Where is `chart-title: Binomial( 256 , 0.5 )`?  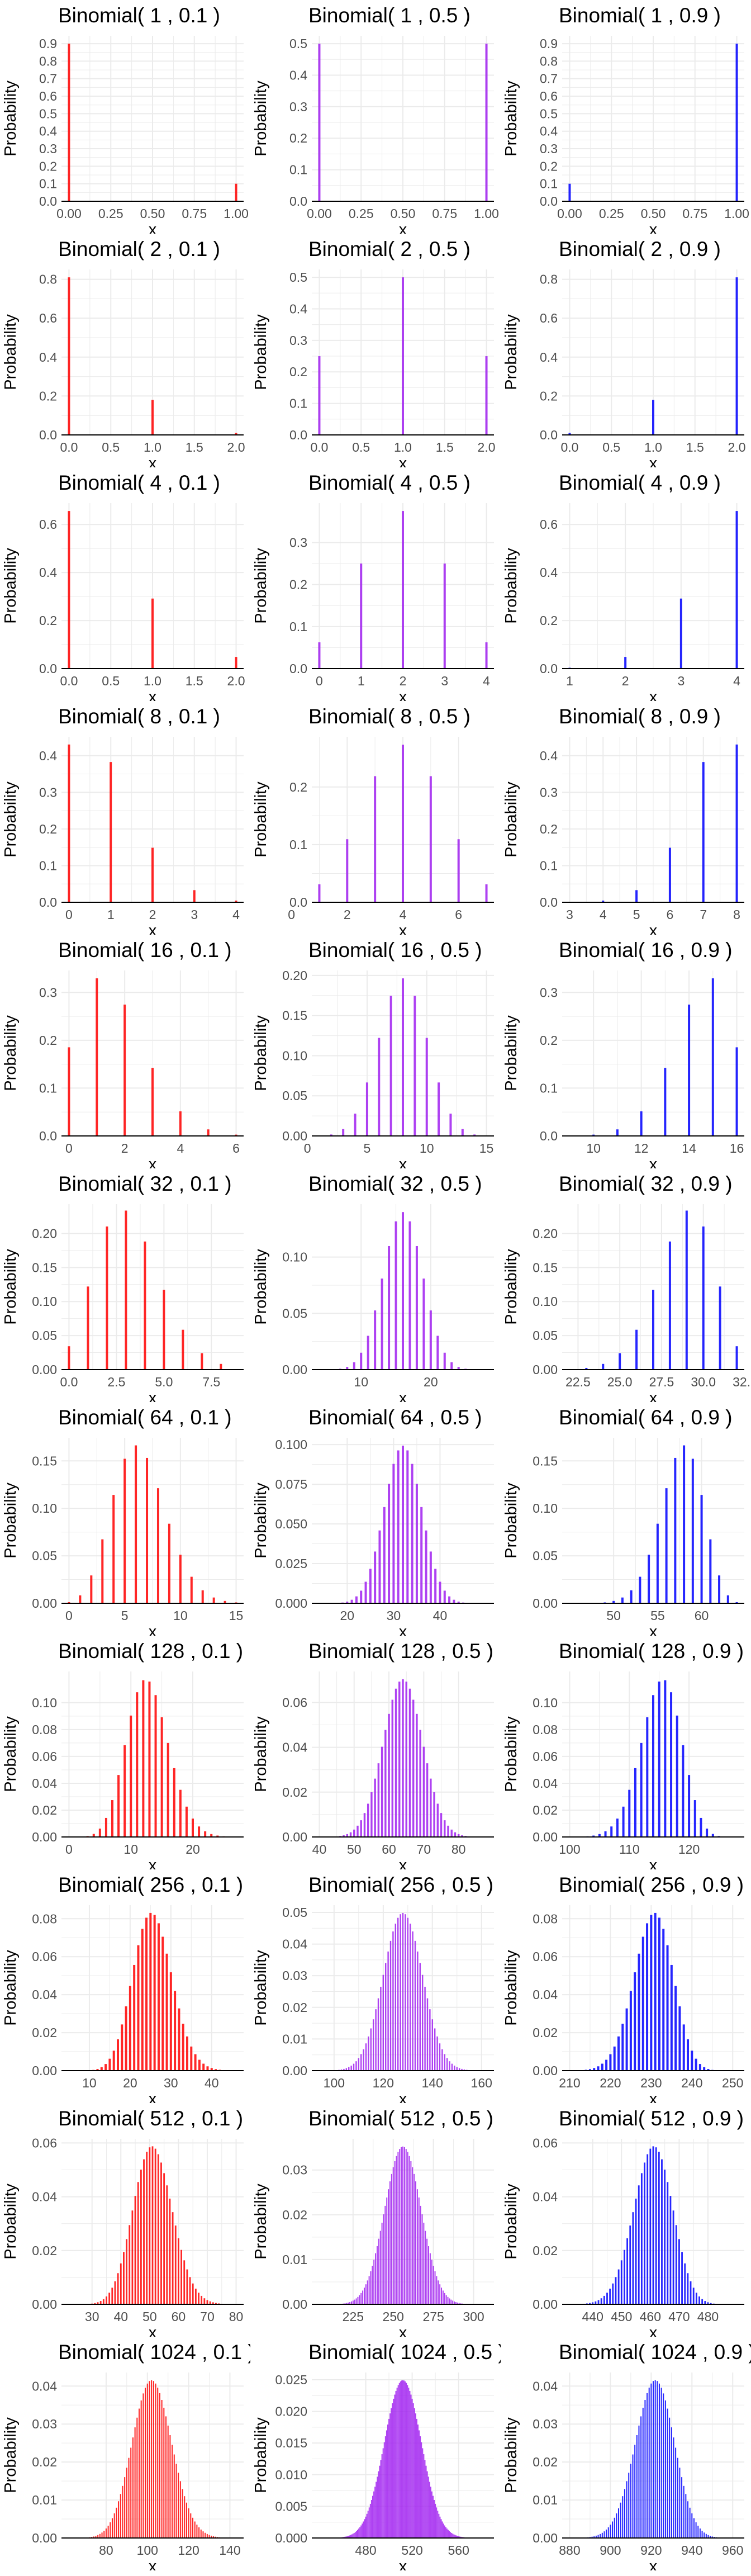
chart-title: Binomial( 256 , 0.5 ) is located at coordinates (400, 1884).